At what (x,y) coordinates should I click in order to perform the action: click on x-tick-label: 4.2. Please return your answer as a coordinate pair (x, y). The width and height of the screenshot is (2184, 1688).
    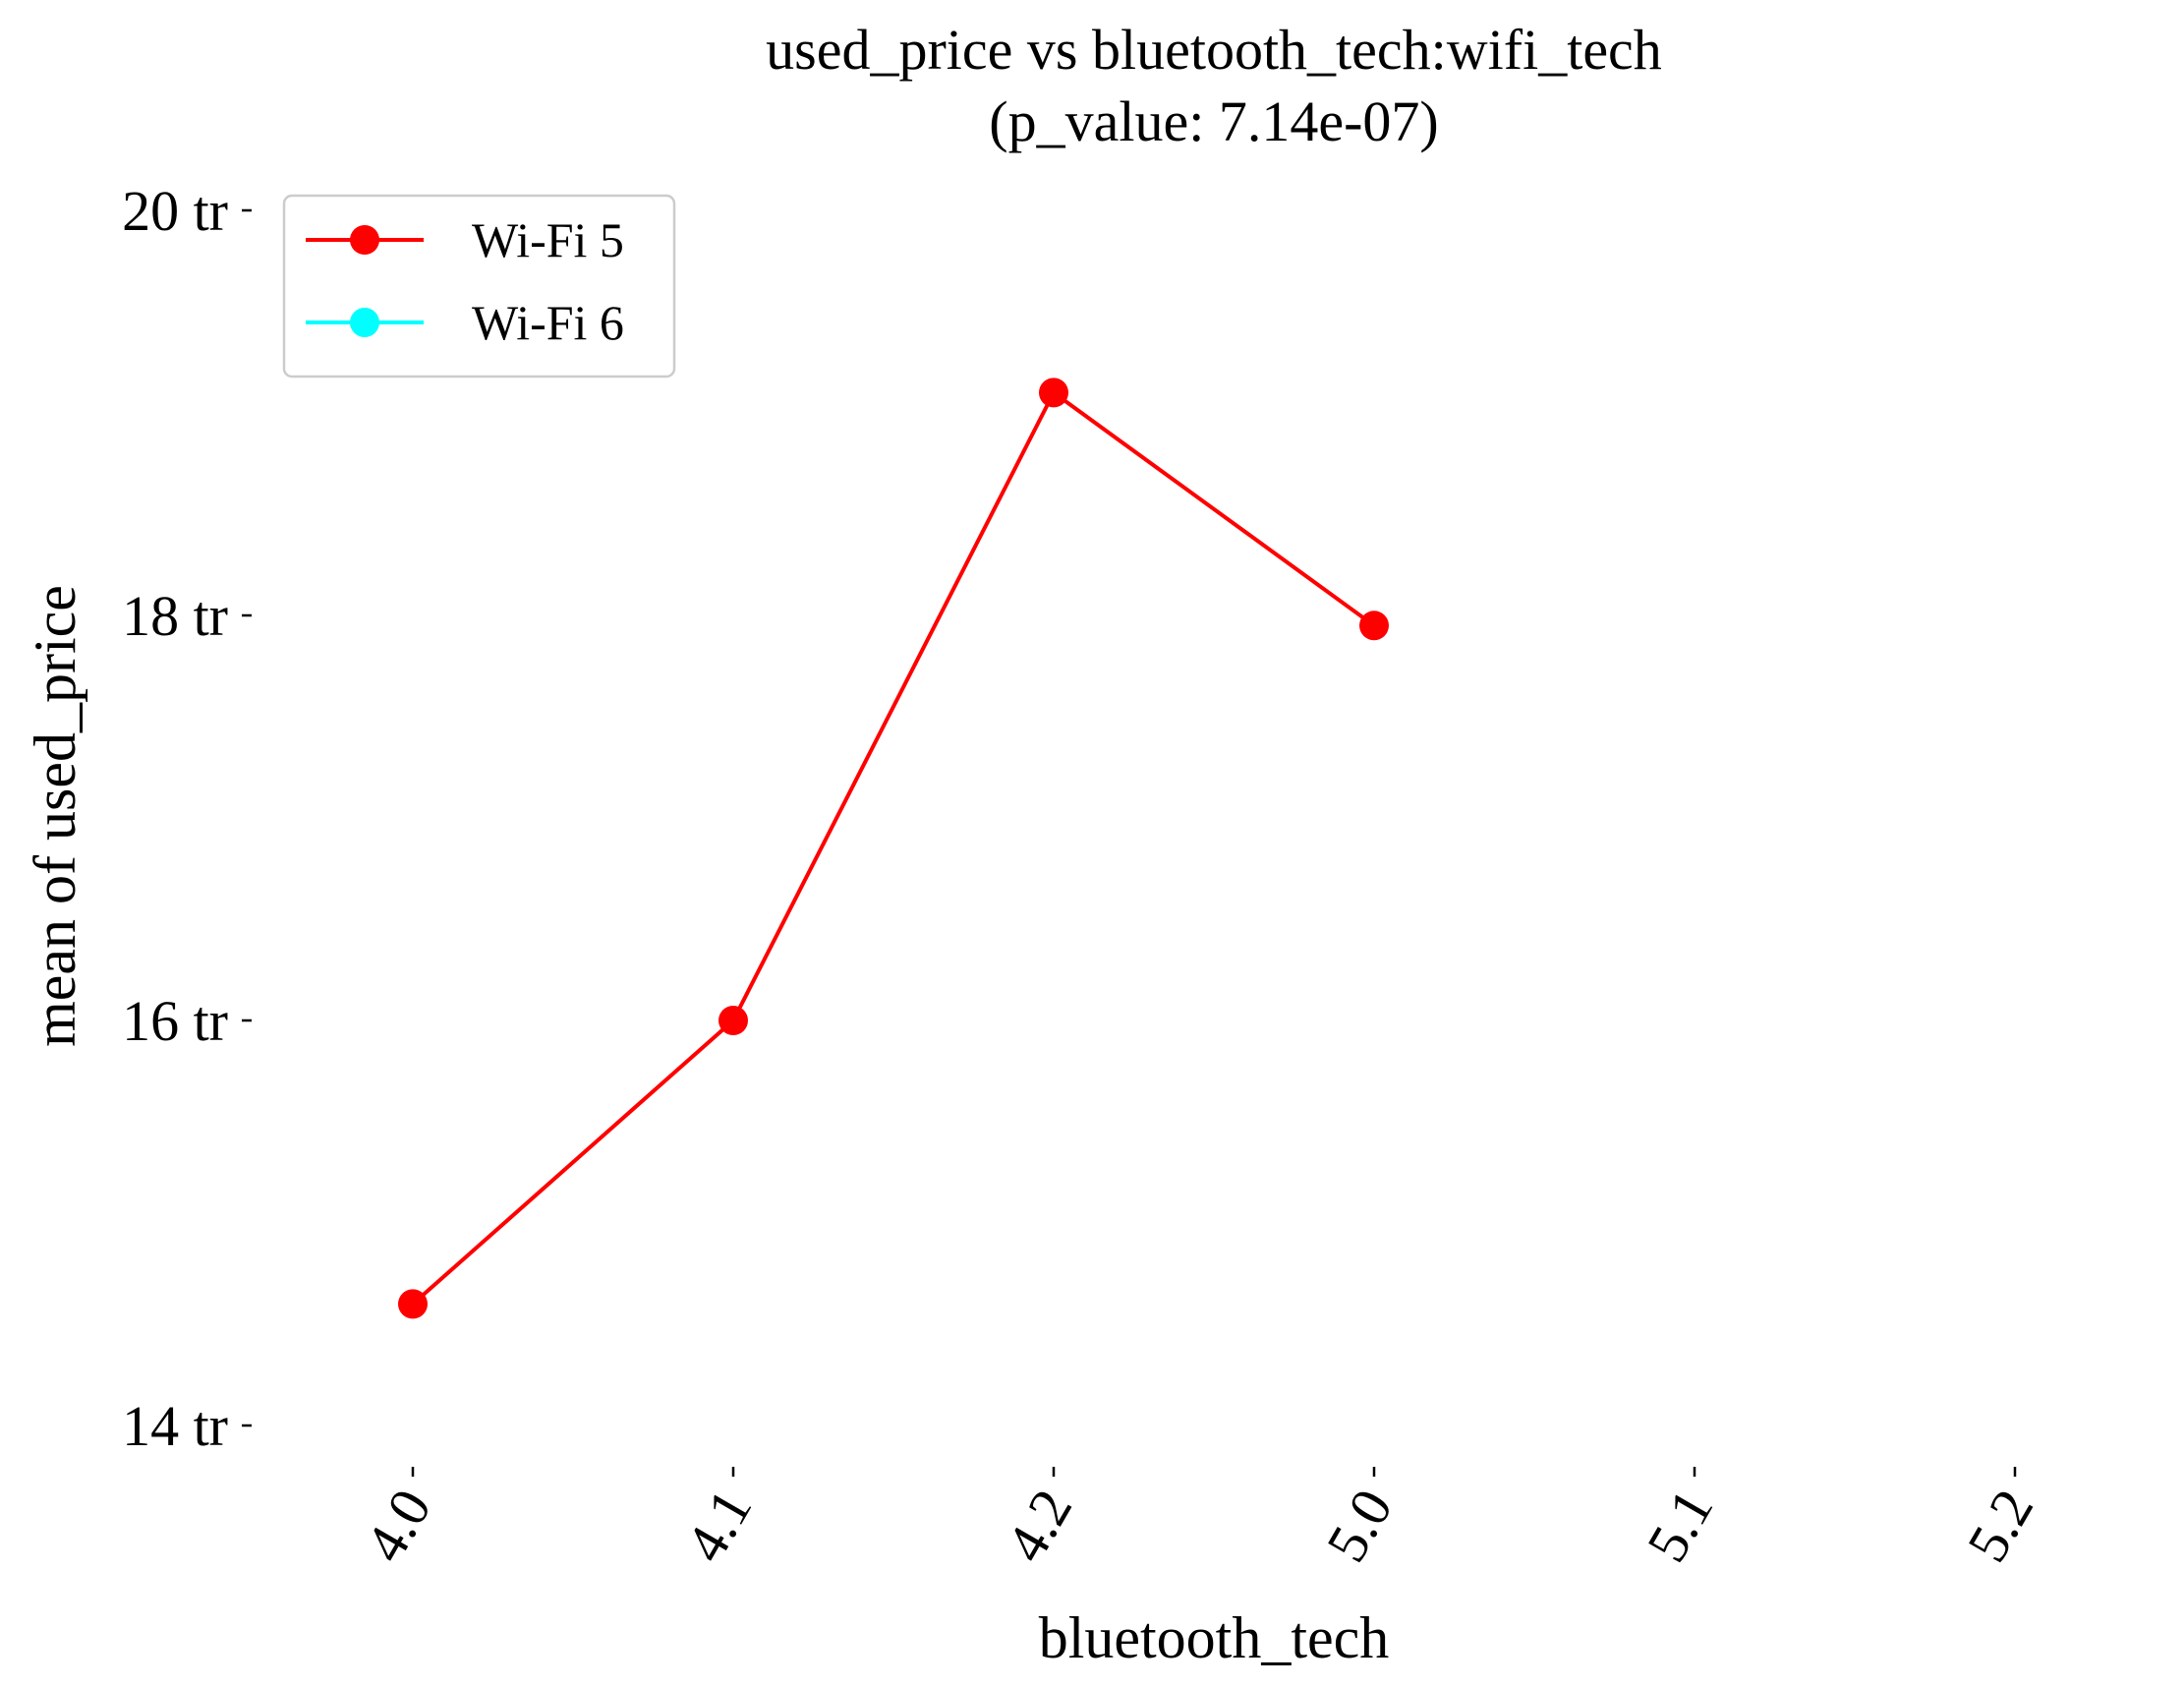
    Looking at the image, I should click on (1039, 1525).